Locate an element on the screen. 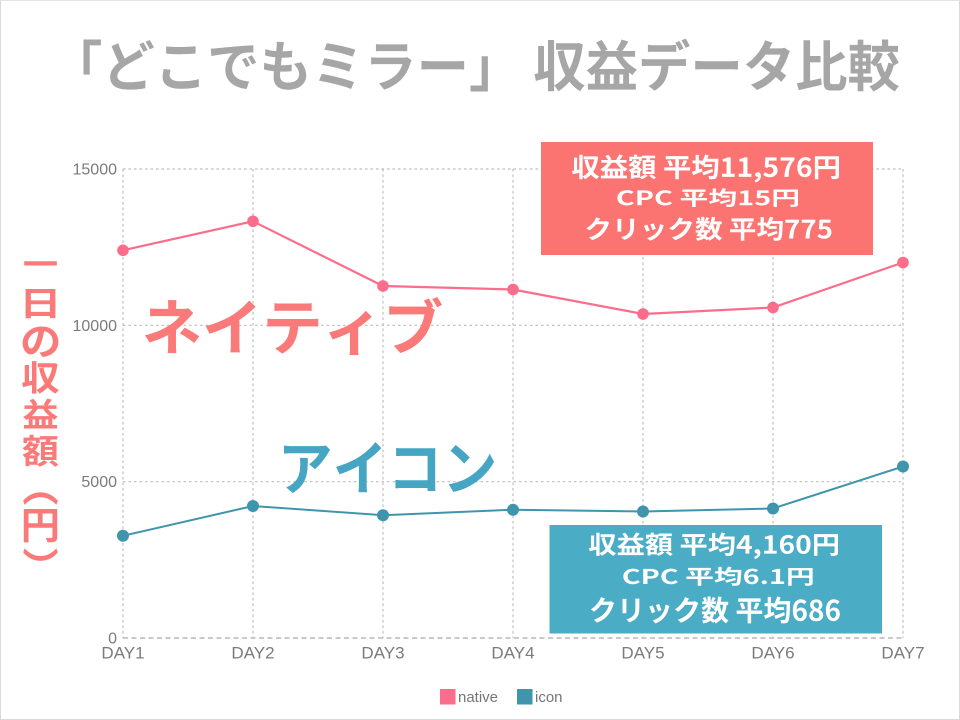 The image size is (960, 720). svg-text: DAY1 is located at coordinates (122, 653).